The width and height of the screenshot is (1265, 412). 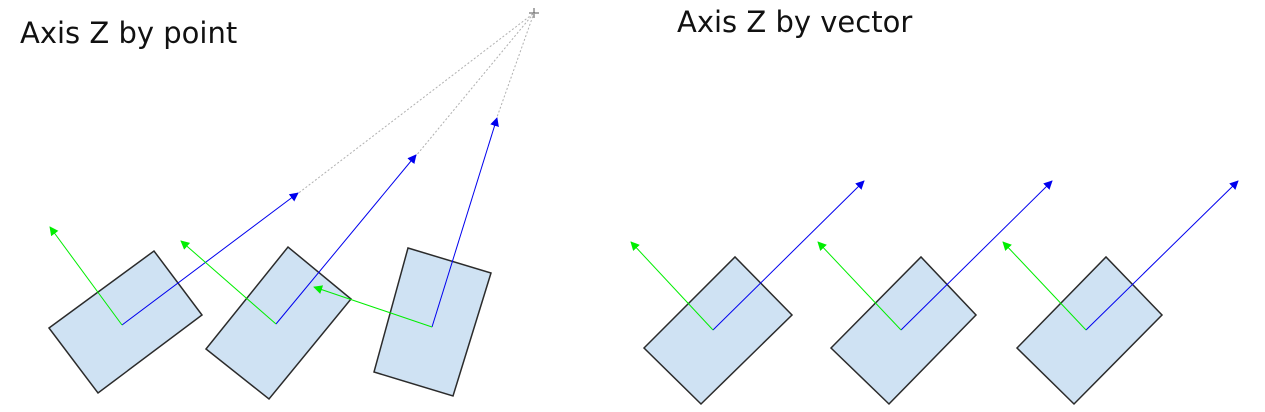 I want to click on title-axis-z-by-point: Axis Z by point, so click(x=129, y=33).